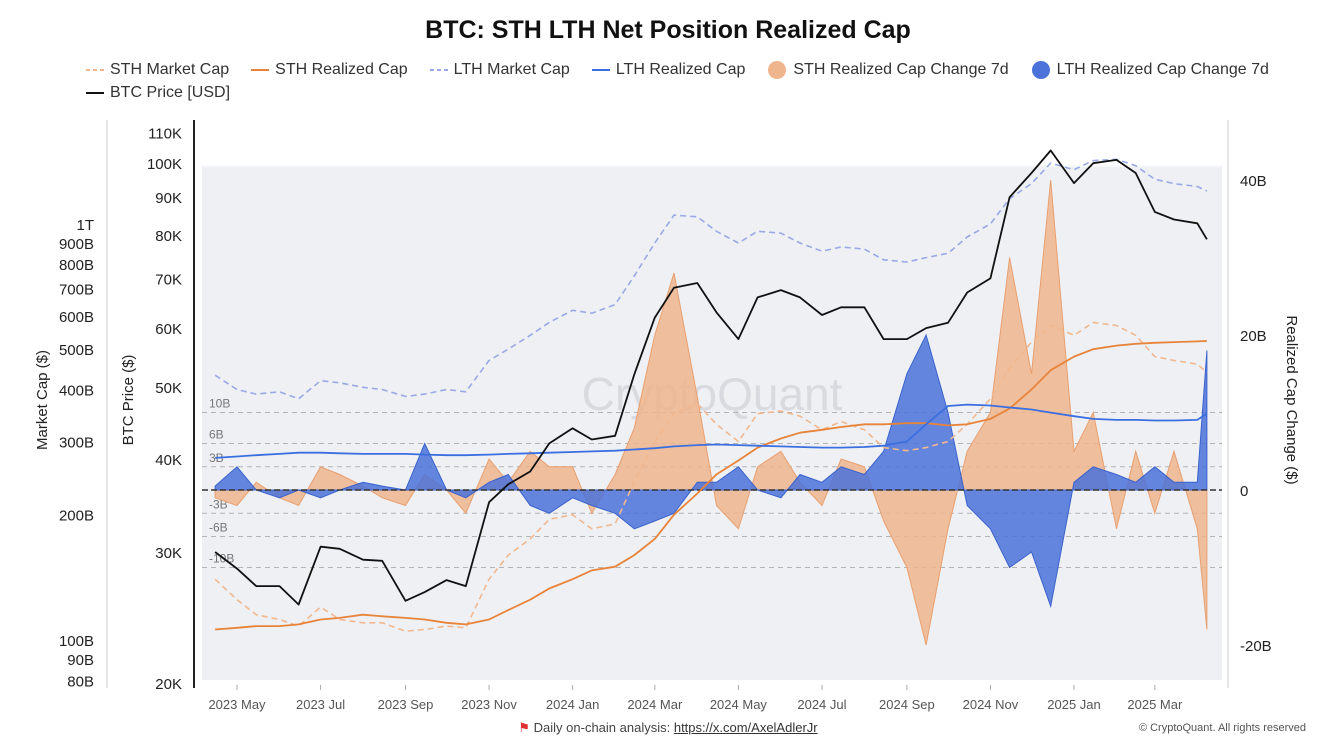 This screenshot has height=748, width=1336. Describe the element at coordinates (739, 704) in the screenshot. I see `x-tick: 2024 May` at that location.